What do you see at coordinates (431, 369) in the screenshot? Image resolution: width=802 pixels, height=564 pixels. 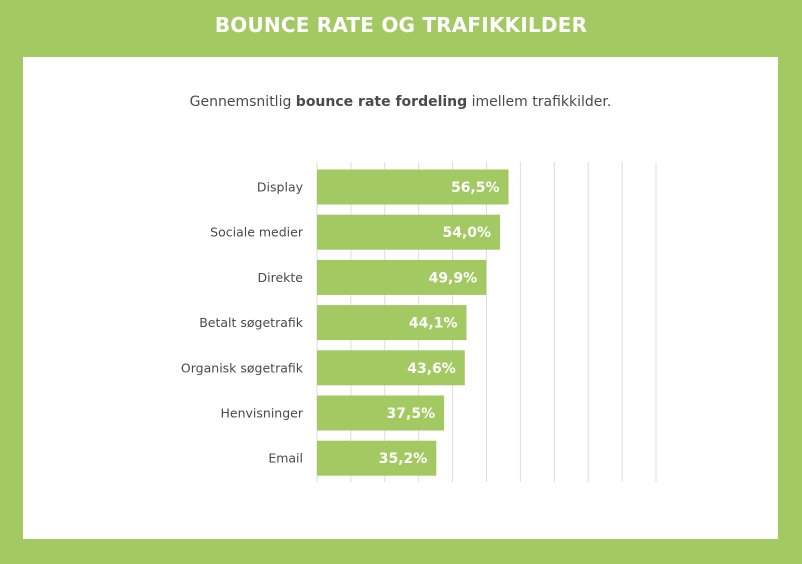 I see `value-label: 43,6%` at bounding box center [431, 369].